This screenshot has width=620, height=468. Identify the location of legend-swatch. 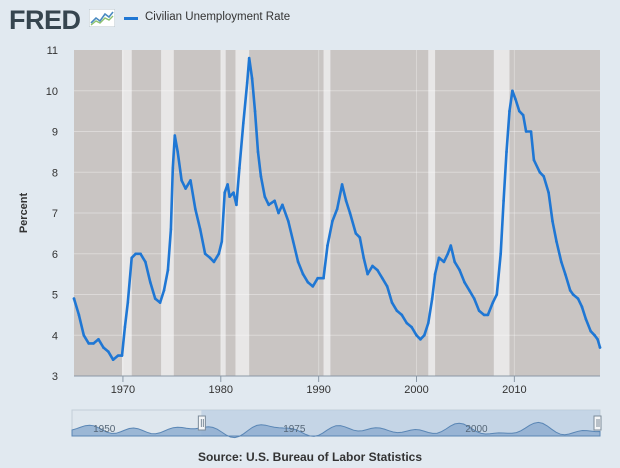
(131, 18).